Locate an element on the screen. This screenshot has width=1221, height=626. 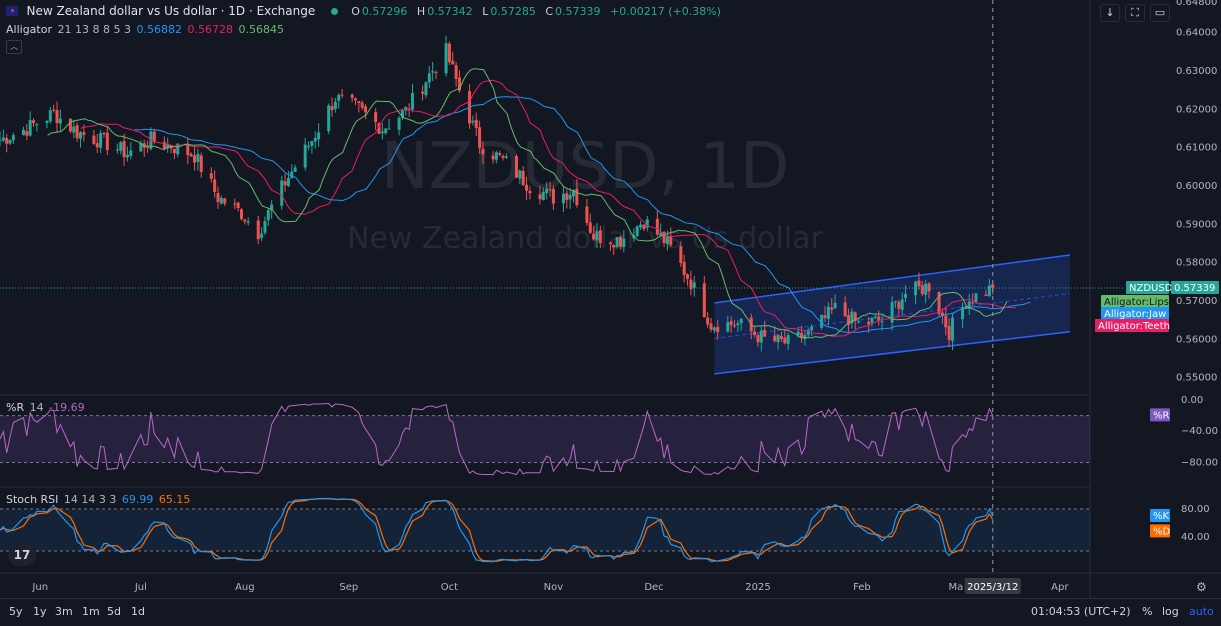
ohlc-o: 0.57296 is located at coordinates (384, 11).